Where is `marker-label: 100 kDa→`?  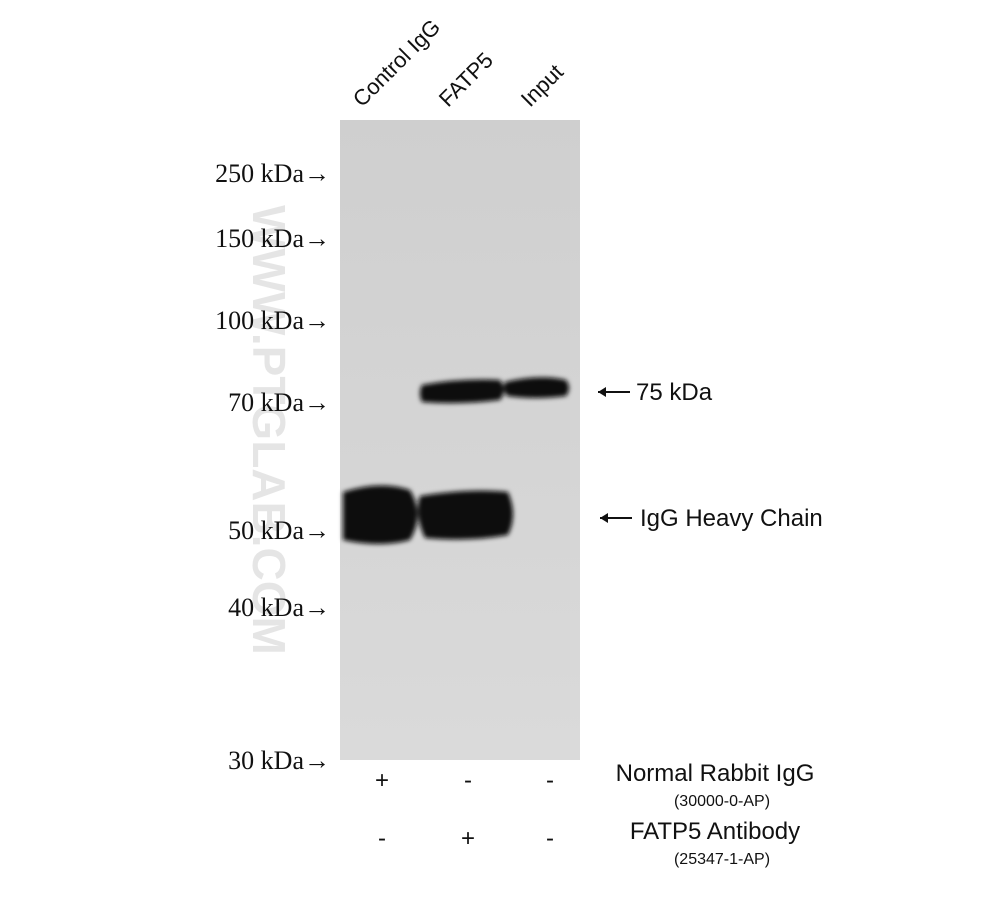
marker-label: 100 kDa→ is located at coordinates (272, 320).